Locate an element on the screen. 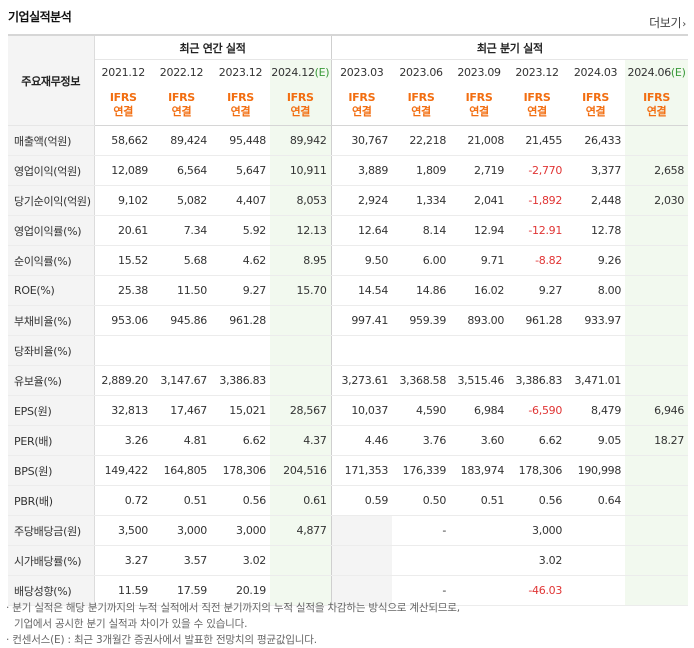 Image resolution: width=694 pixels, height=648 pixels. table-cell: 3,377 is located at coordinates (596, 170).